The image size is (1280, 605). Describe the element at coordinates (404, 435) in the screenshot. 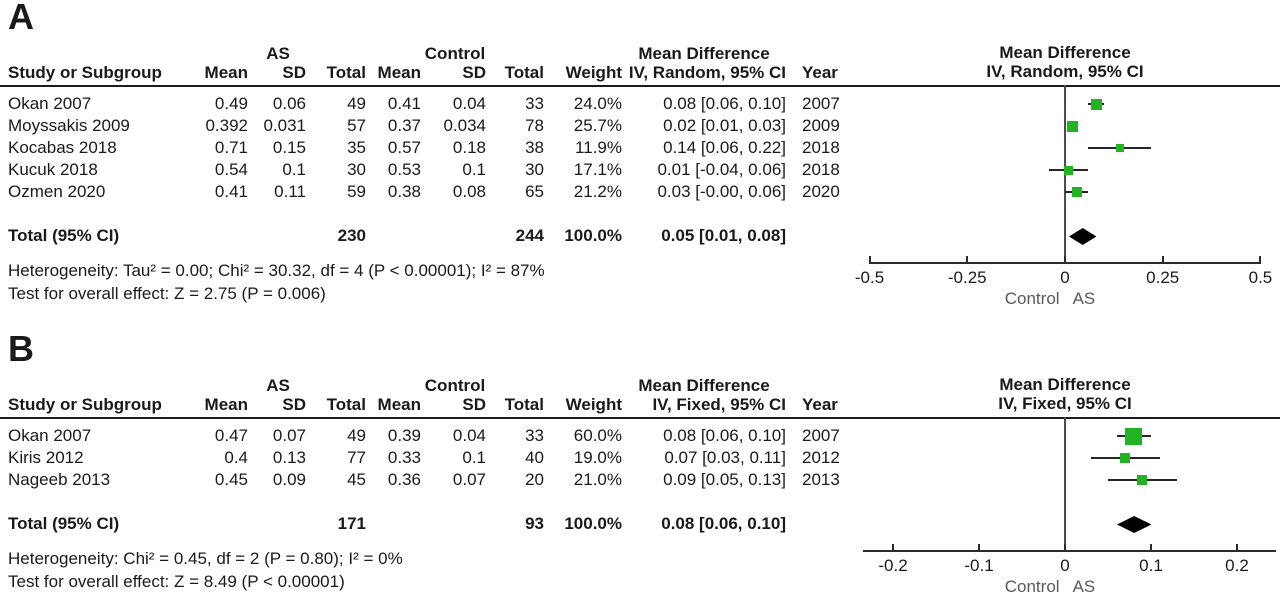

I see `control-mean-cell: 0.39` at that location.